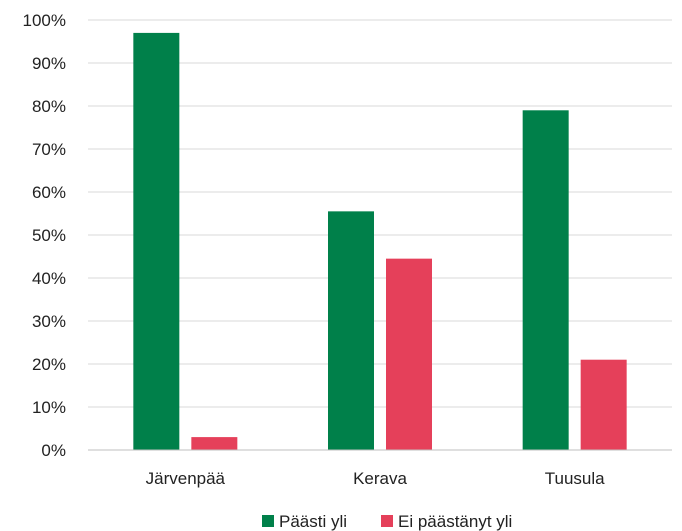 The width and height of the screenshot is (682, 531). What do you see at coordinates (44, 20) in the screenshot?
I see `y-tick-label: 100%` at bounding box center [44, 20].